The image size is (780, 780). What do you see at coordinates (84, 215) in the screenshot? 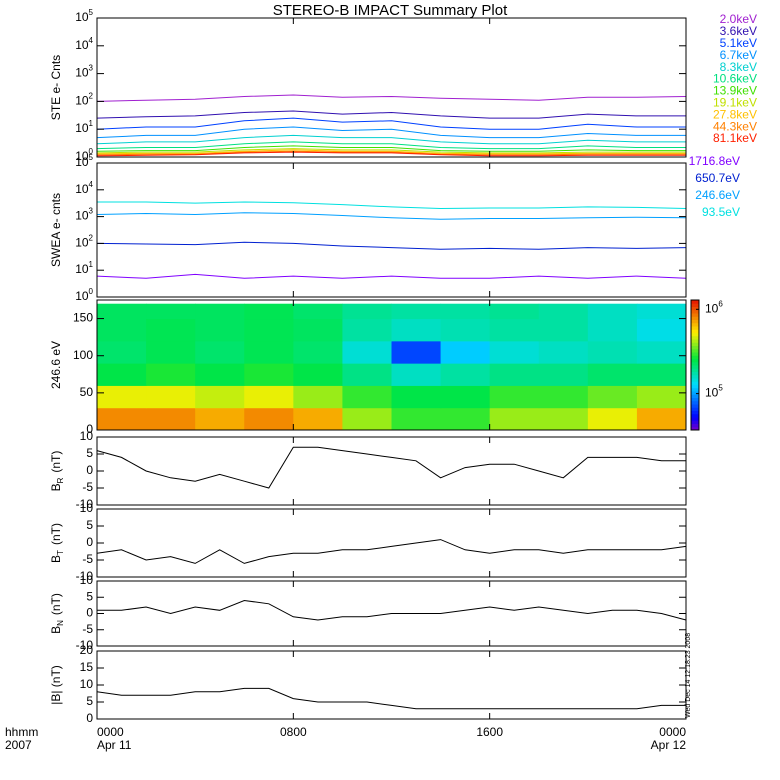
I see `y-tick-label: 10³` at bounding box center [84, 215].